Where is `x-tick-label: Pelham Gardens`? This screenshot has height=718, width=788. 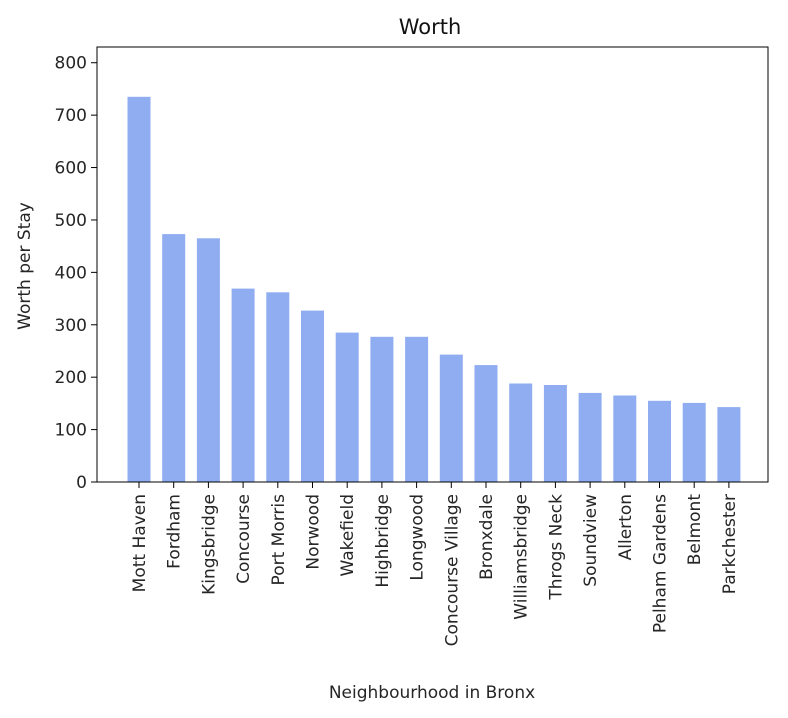
x-tick-label: Pelham Gardens is located at coordinates (661, 563).